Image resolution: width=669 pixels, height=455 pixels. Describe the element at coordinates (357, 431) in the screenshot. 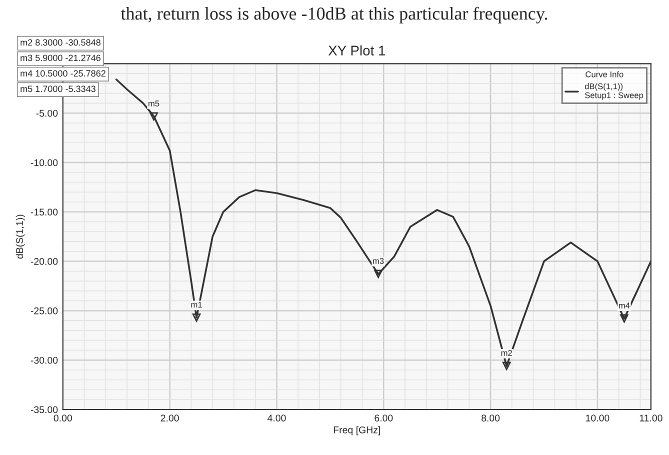

I see `x-axis-title: Freq [GHz]` at that location.